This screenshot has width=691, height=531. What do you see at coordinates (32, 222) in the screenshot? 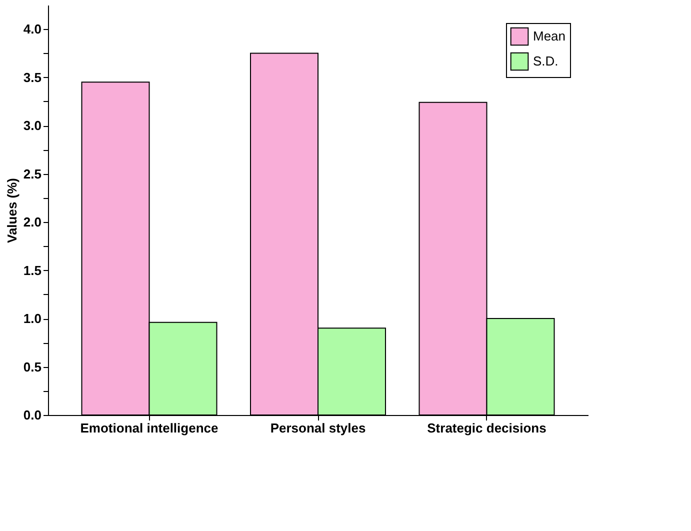
I see `y-tick-label: 2.0` at bounding box center [32, 222].